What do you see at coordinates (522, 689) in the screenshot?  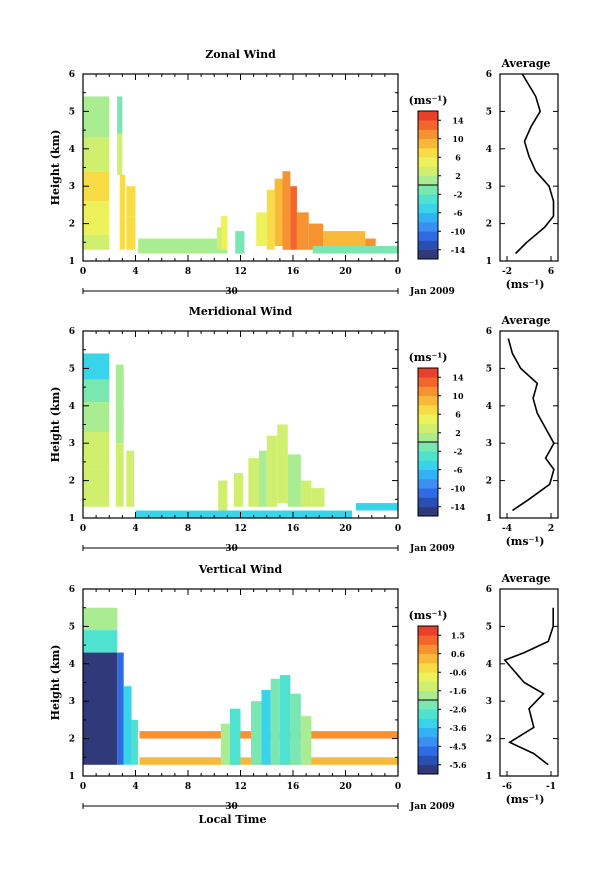 I see `average-profile: Average 1 2 3 4 5 6 -6 -1(ms⁻¹)` at bounding box center [522, 689].